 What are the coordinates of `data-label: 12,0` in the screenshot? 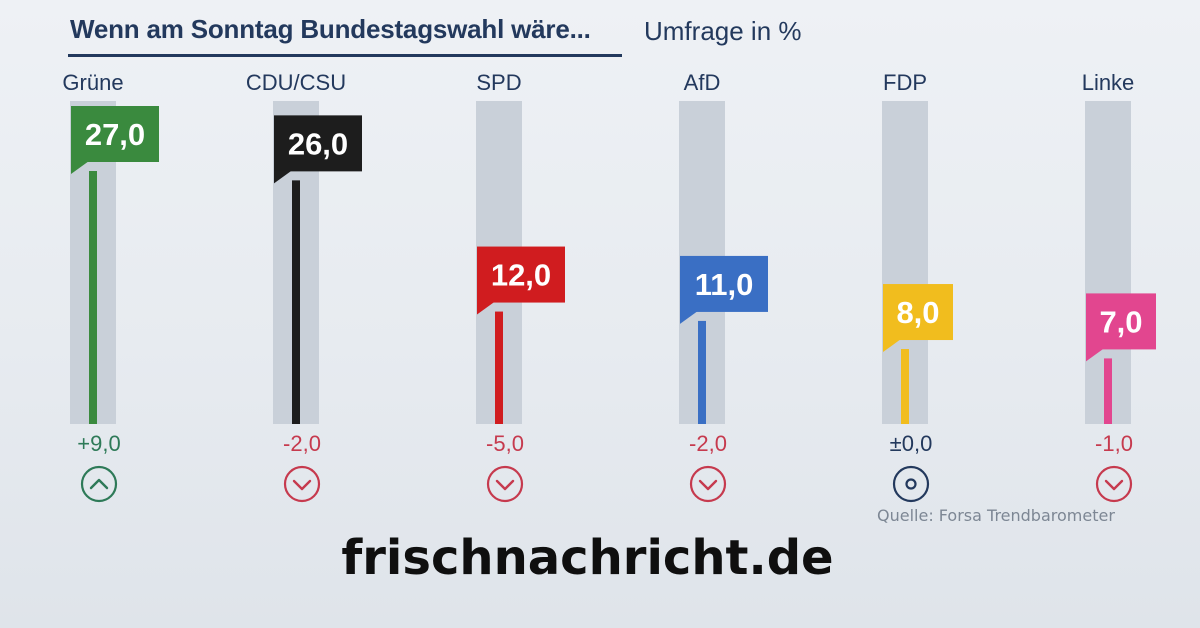 It's located at (521, 275).